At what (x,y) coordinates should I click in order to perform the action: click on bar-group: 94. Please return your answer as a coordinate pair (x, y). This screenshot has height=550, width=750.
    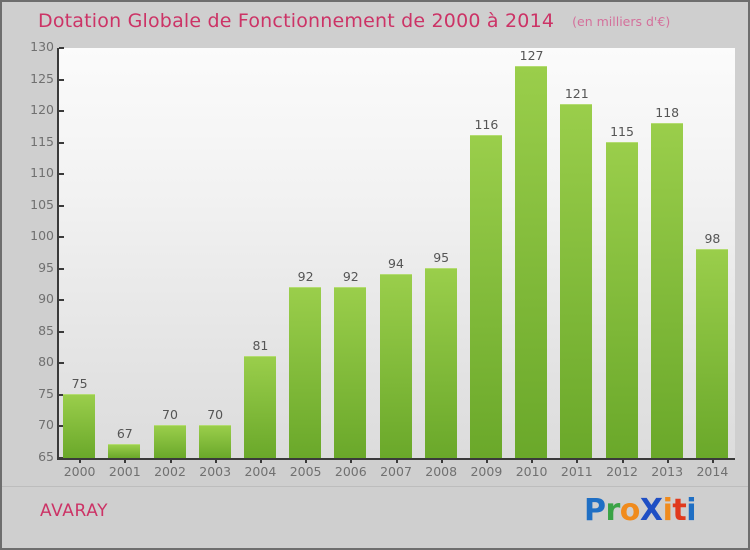
    Looking at the image, I should click on (396, 253).